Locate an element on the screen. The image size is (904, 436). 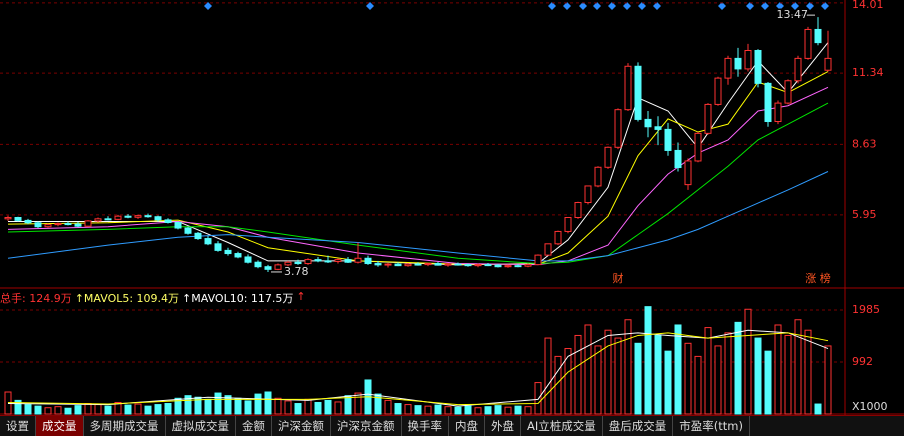
indicator-tab: 外盘 is located at coordinates (503, 426).